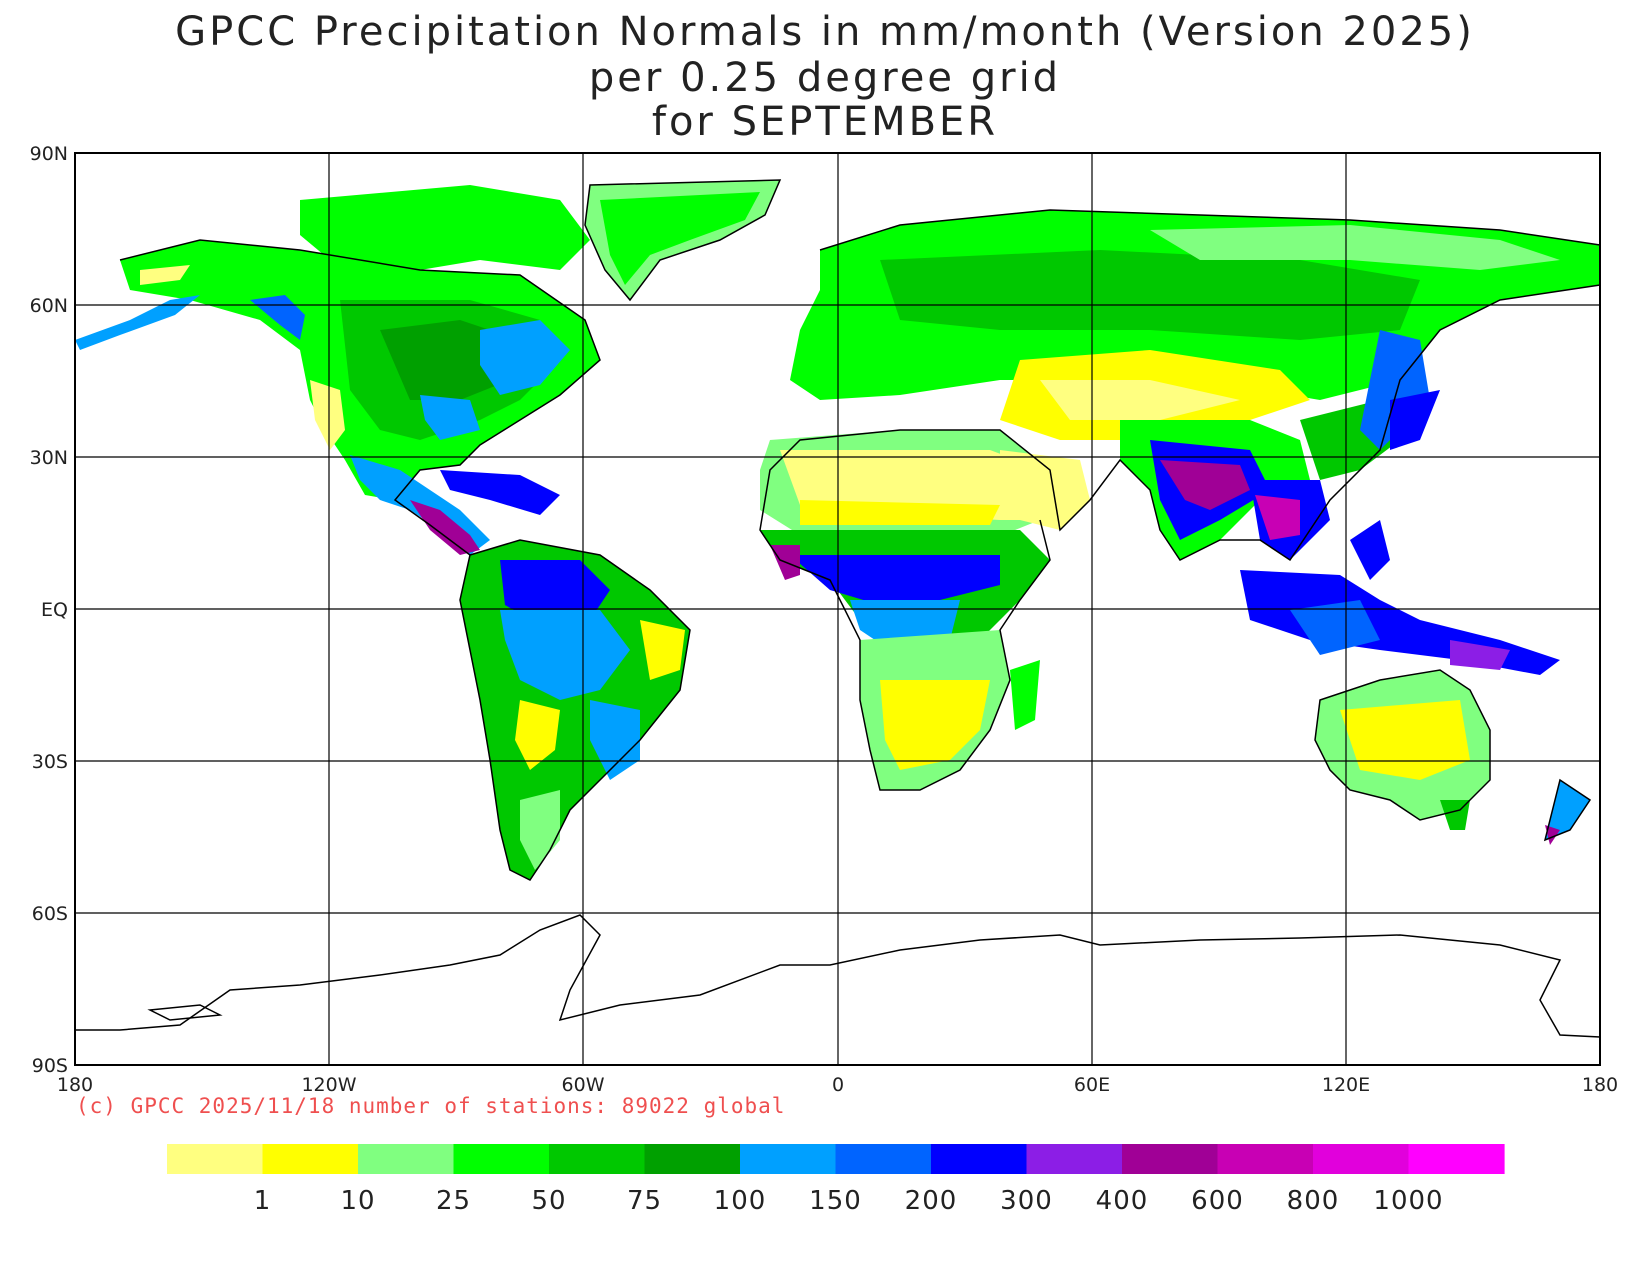 Image resolution: width=1650 pixels, height=1270 pixels. What do you see at coordinates (49, 306) in the screenshot?
I see `lat-label-60n: 60N` at bounding box center [49, 306].